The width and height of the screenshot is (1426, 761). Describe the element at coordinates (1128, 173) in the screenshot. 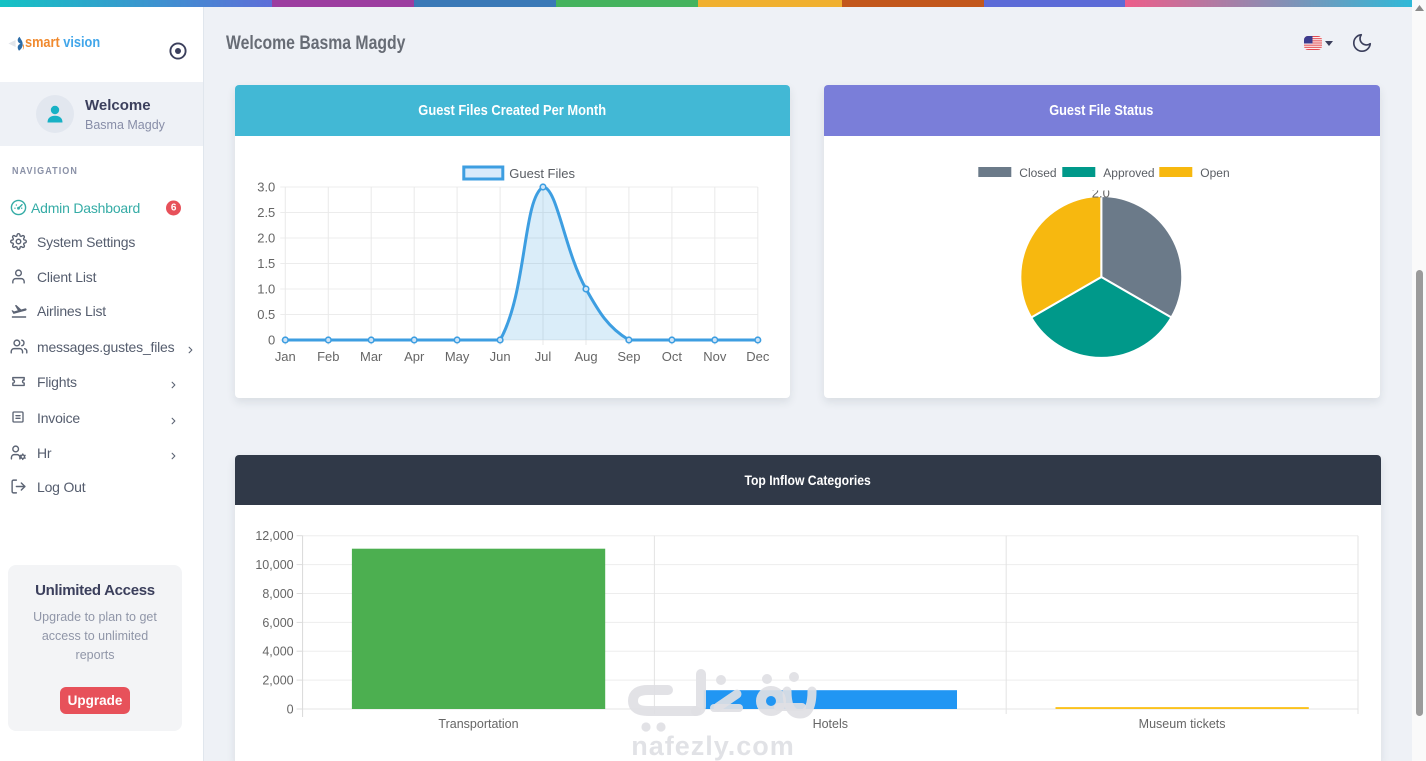

I see `svg-text: Approved` at that location.